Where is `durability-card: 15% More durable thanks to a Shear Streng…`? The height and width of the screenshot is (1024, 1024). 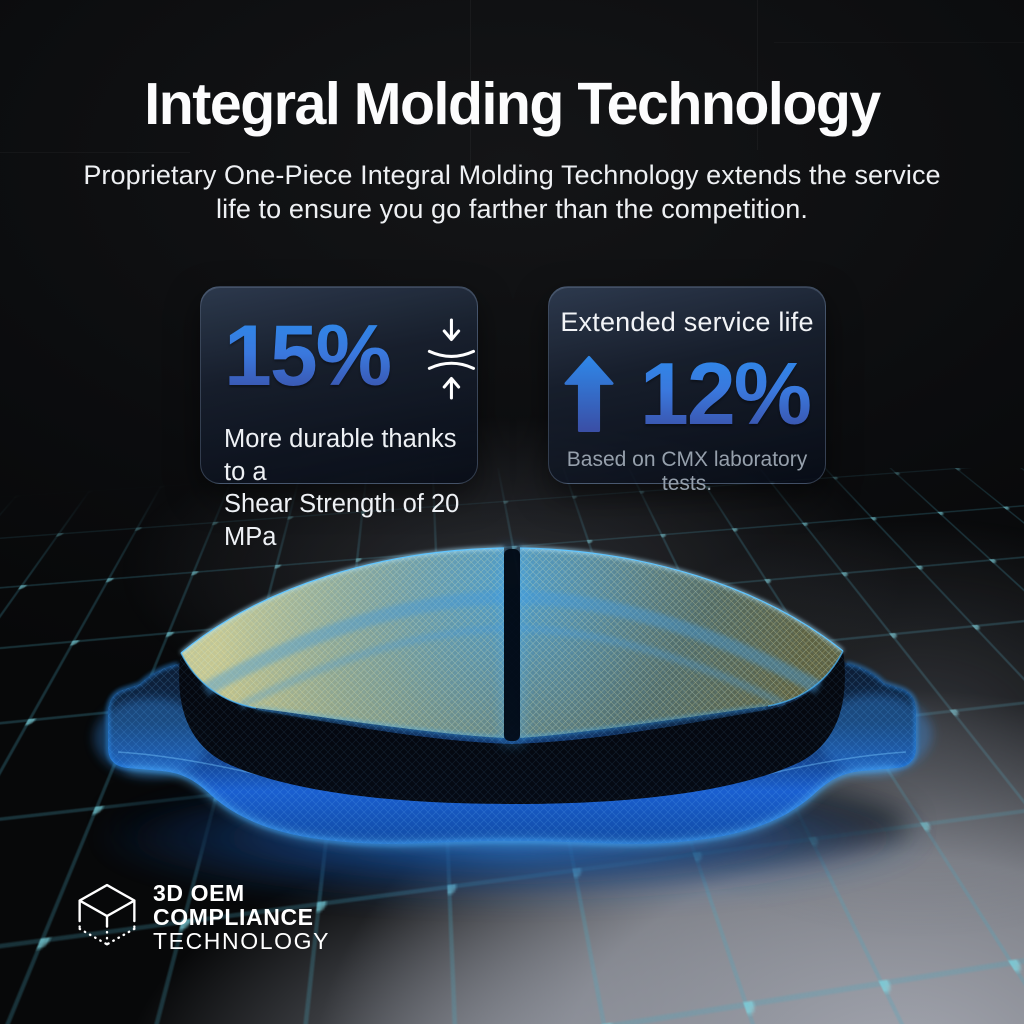
durability-card: 15% More durable thanks to a Shear Streng… is located at coordinates (339, 418).